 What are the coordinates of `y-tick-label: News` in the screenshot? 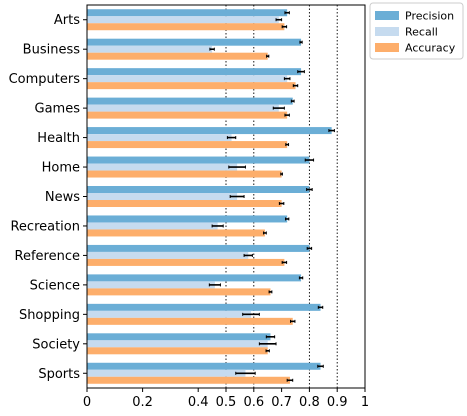 It's located at (62, 197).